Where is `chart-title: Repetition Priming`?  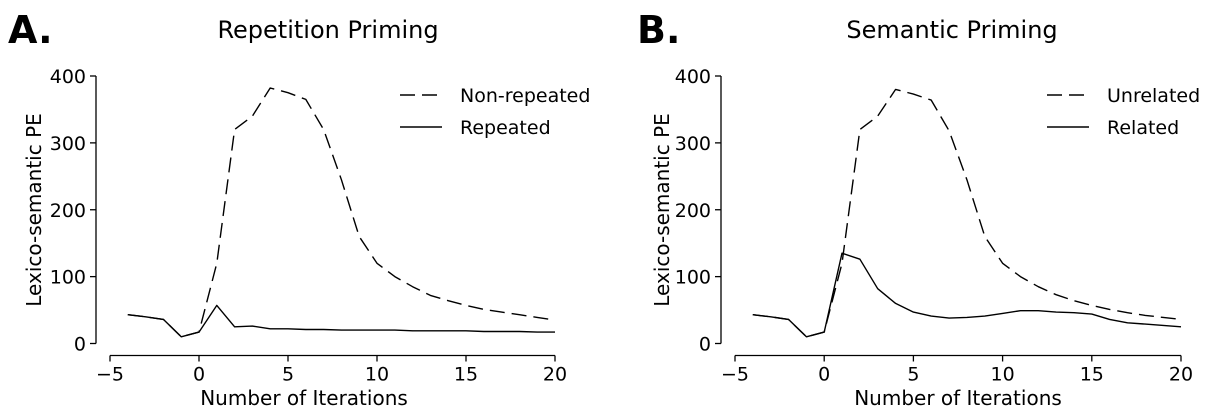
chart-title: Repetition Priming is located at coordinates (327, 30).